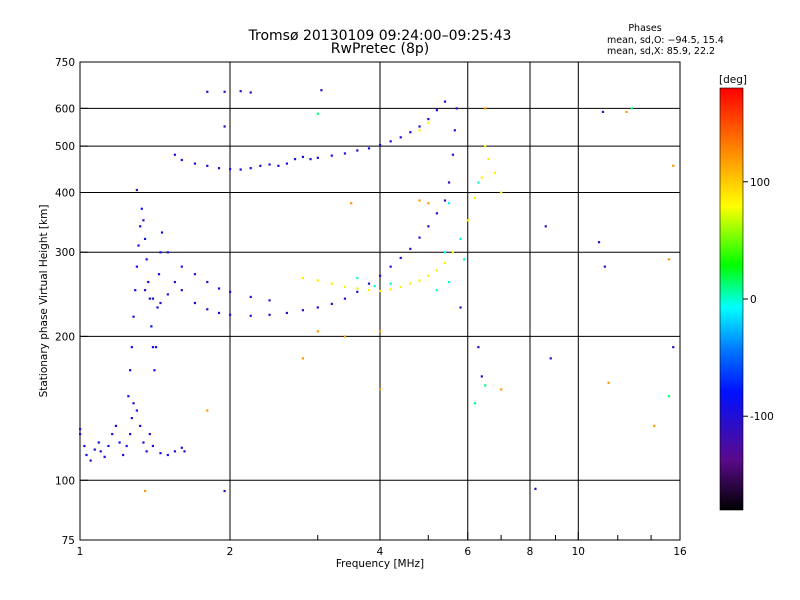  I want to click on x-tick-label: 6, so click(467, 552).